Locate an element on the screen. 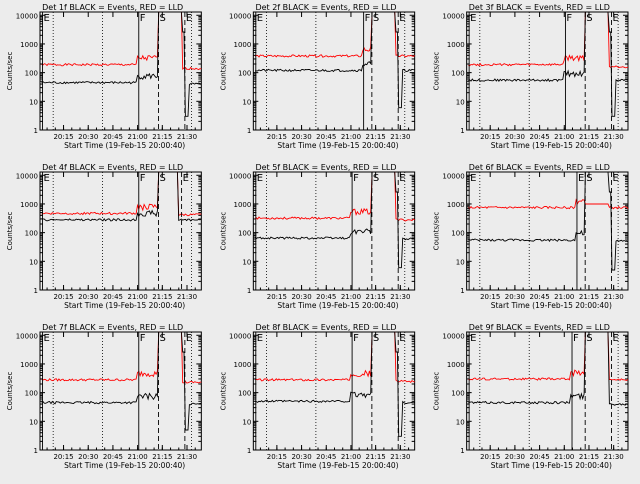 The width and height of the screenshot is (640, 484). panel-title: Det 9f BLACK = Events, RED = LLD is located at coordinates (539, 327).